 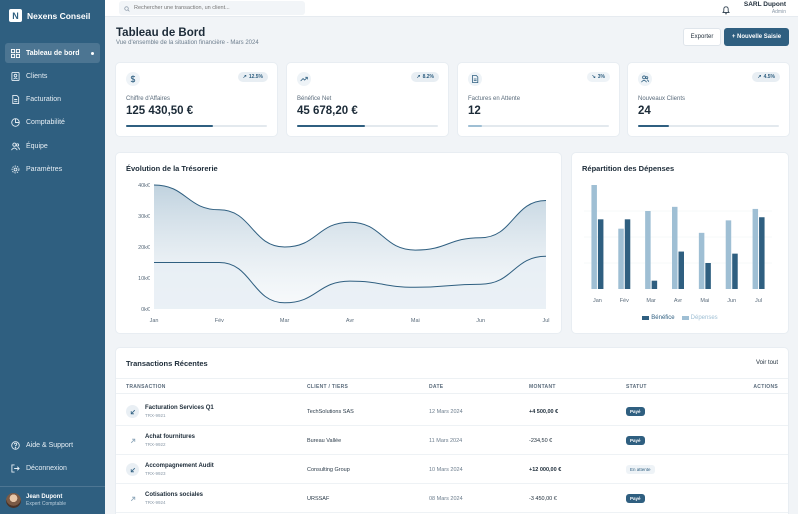 I want to click on search-input, so click(x=216, y=8).